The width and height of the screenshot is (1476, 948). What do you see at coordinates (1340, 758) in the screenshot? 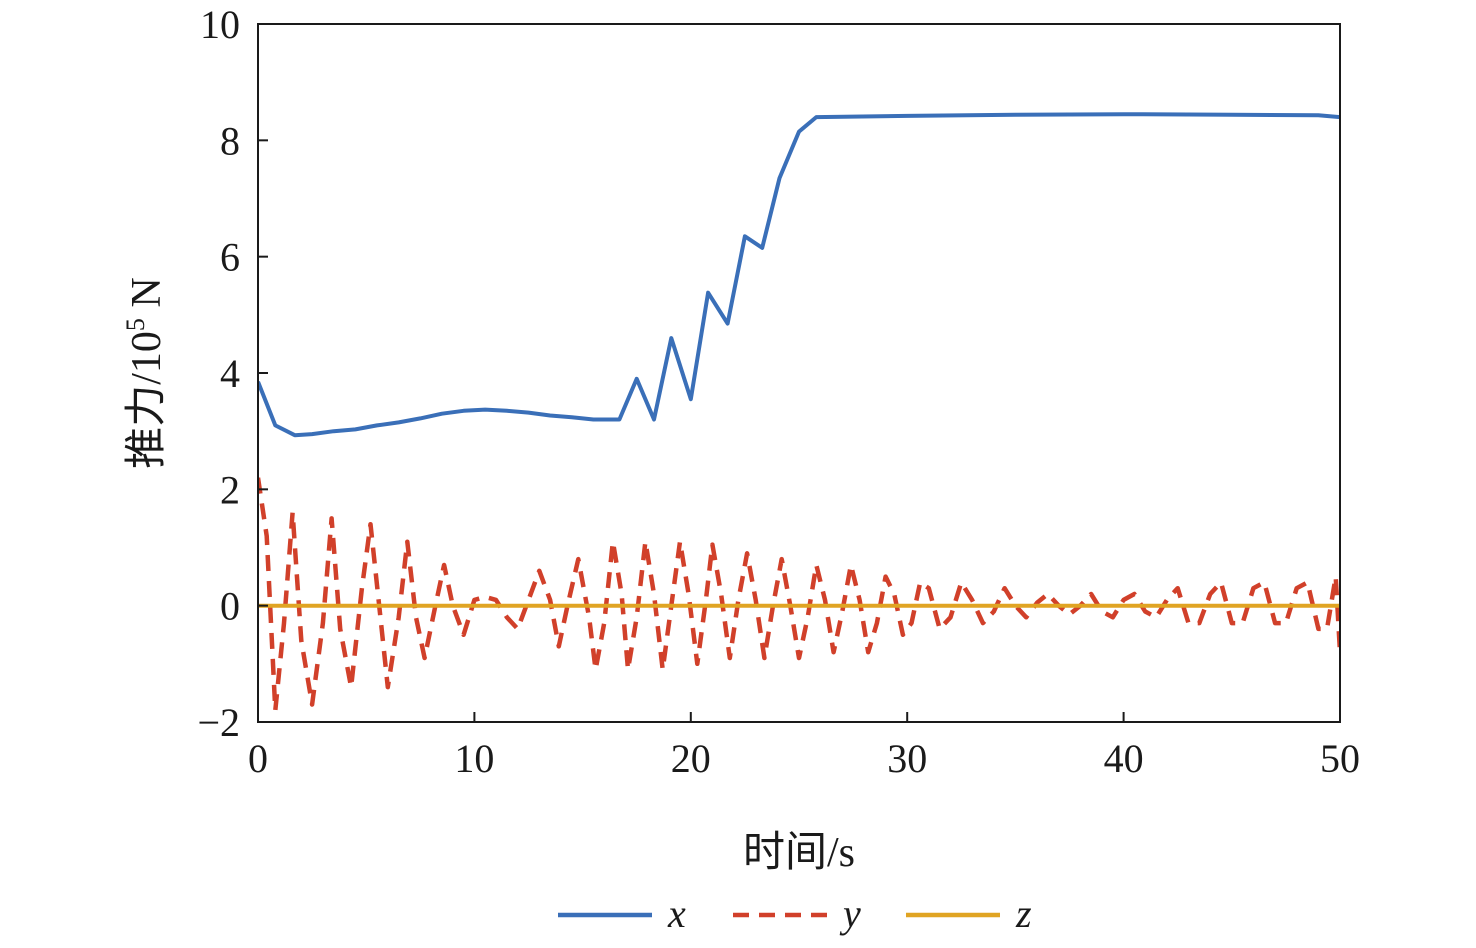
I see `x-tick-label: 50` at bounding box center [1340, 758].